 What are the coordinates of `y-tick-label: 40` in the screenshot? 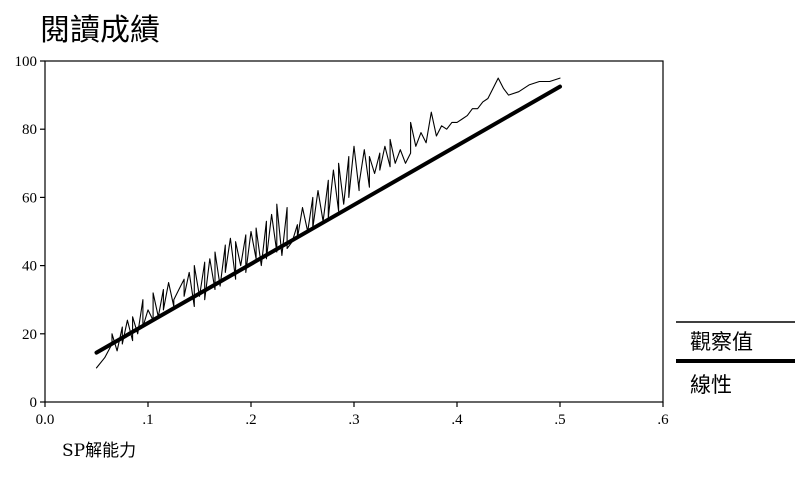 It's located at (29, 267).